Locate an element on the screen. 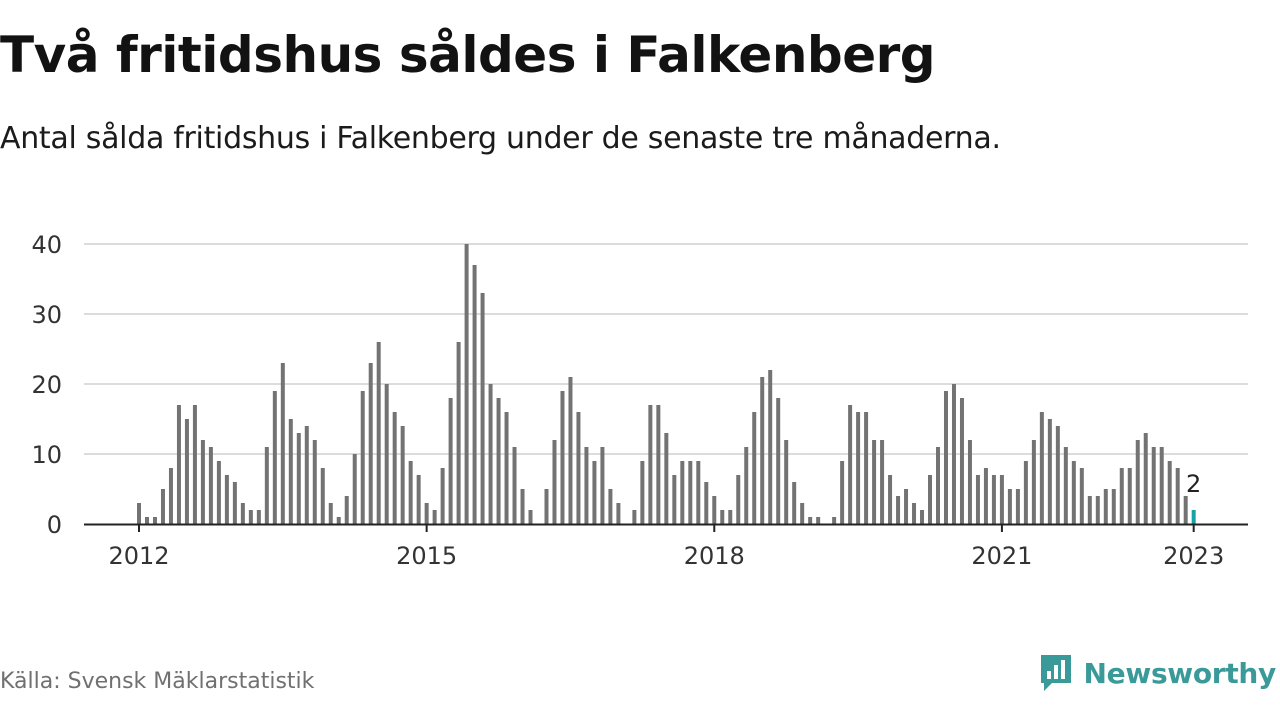  newsworthy-logo: Newsworthy is located at coordinates (1157, 673).